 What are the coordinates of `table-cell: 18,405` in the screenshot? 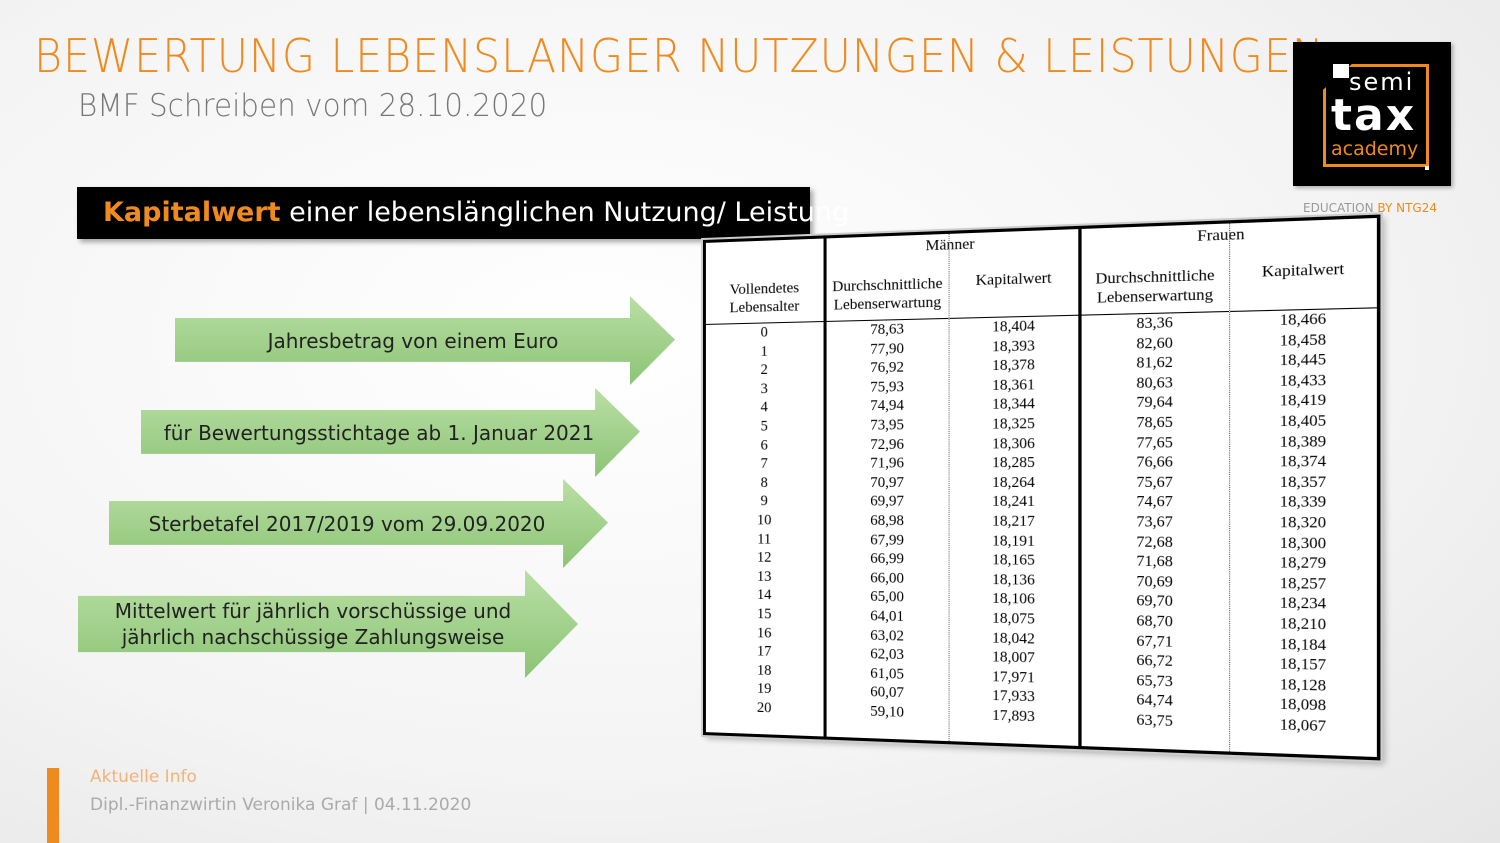 It's located at (1303, 422).